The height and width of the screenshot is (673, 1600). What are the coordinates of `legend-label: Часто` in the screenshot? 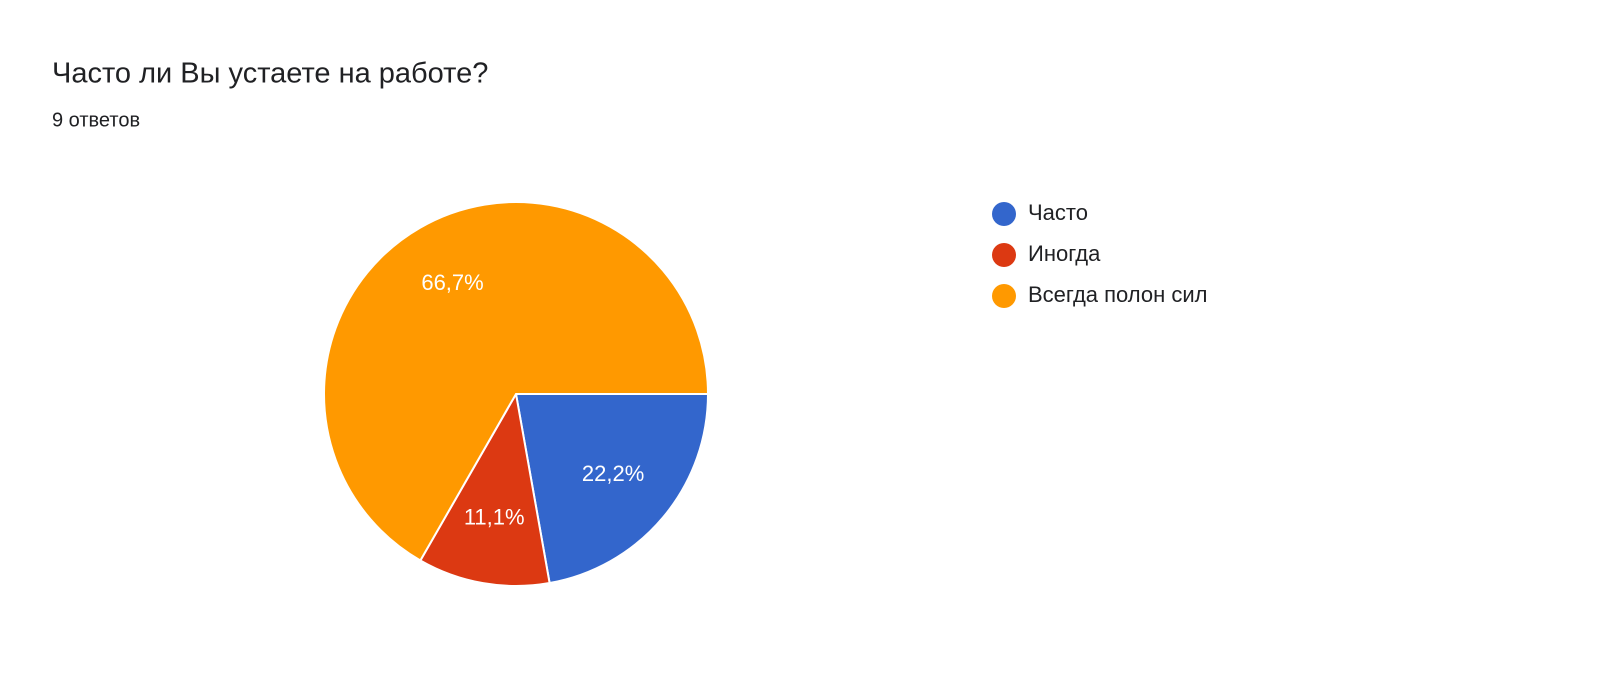 It's located at (1058, 212).